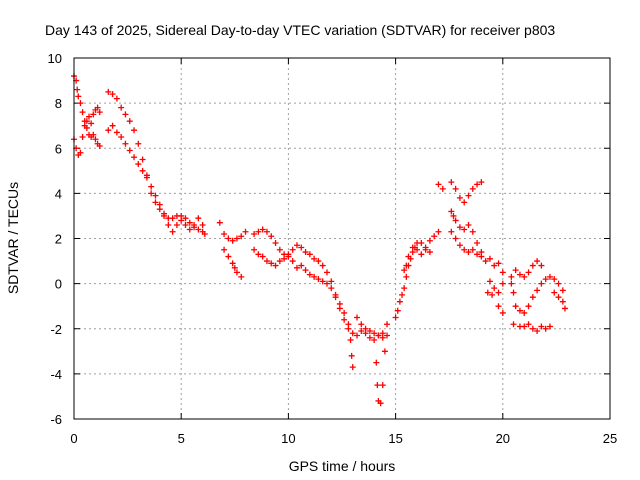 The image size is (640, 480). Describe the element at coordinates (58, 239) in the screenshot. I see `y-tick-label: 2` at that location.